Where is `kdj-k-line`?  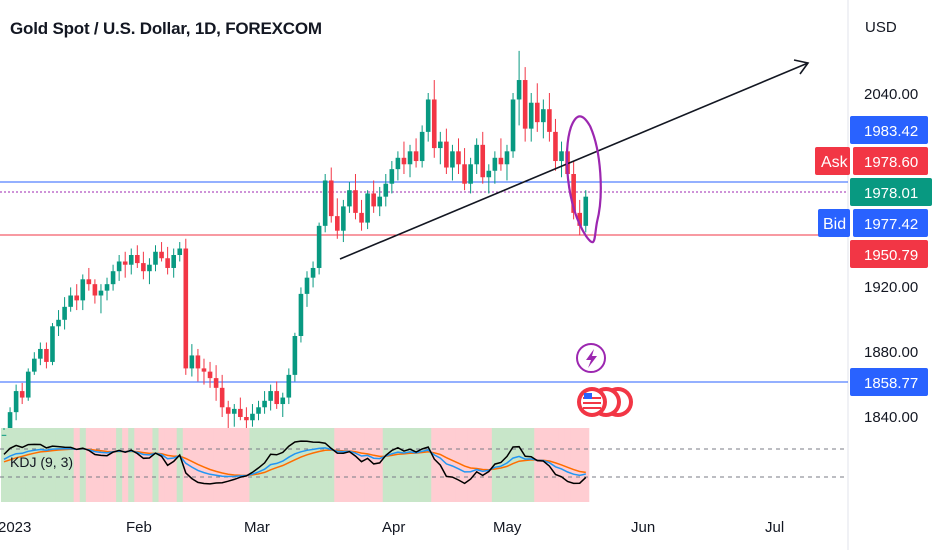
kdj-k-line is located at coordinates (294, 462).